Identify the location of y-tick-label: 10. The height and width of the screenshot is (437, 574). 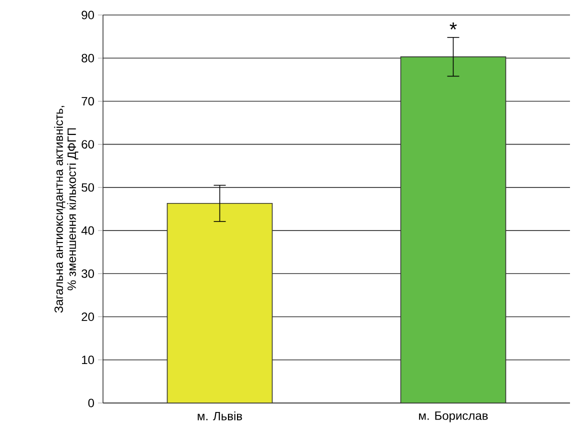
(88, 360).